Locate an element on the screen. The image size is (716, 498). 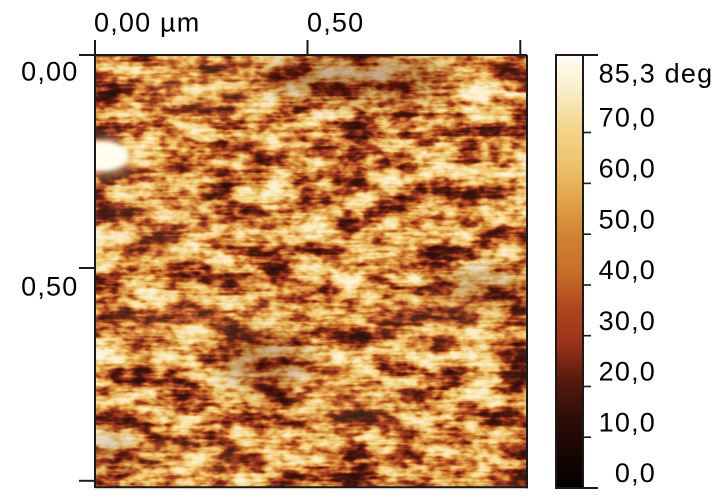
svg-text: 30,0 is located at coordinates (627, 321).